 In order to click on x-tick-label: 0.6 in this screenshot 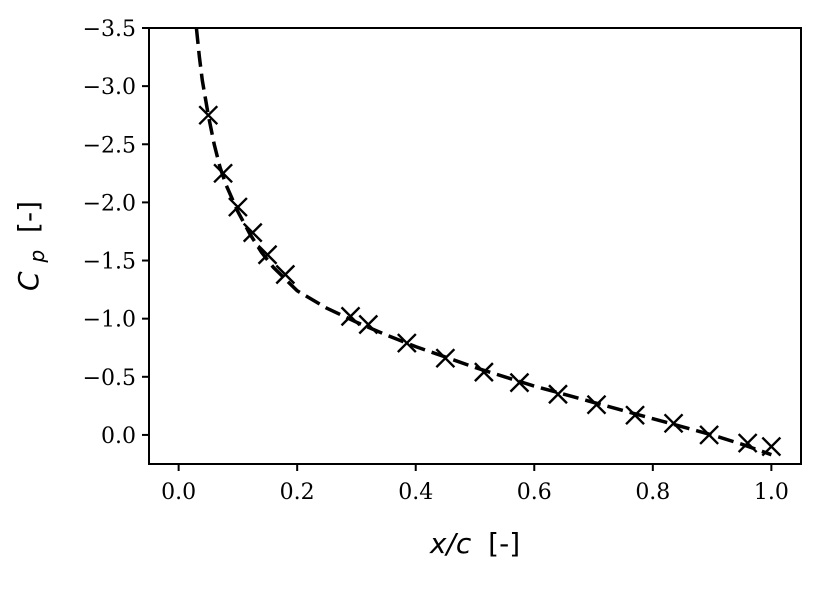, I will do `click(534, 492)`.